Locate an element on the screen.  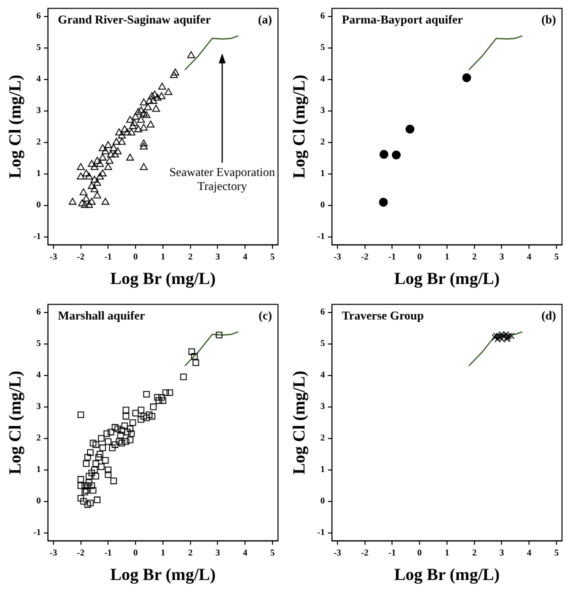
chart-title: Traverse Group is located at coordinates (383, 315).